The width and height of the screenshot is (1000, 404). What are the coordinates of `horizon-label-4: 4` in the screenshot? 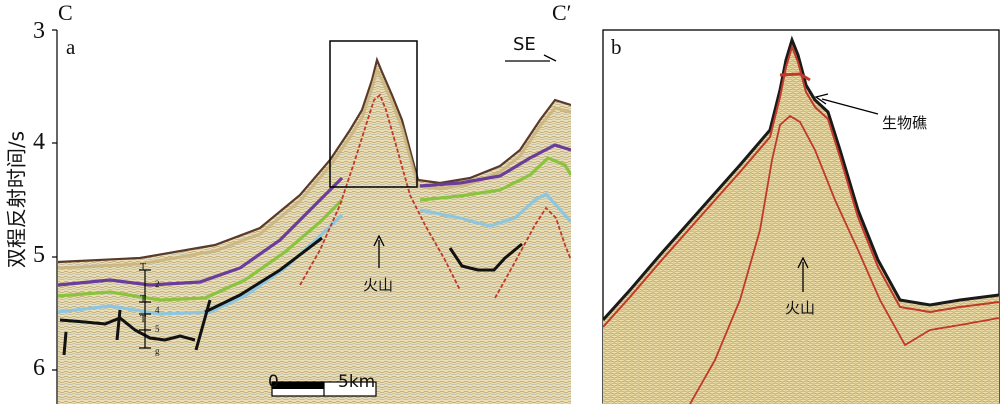 It's located at (157, 310).